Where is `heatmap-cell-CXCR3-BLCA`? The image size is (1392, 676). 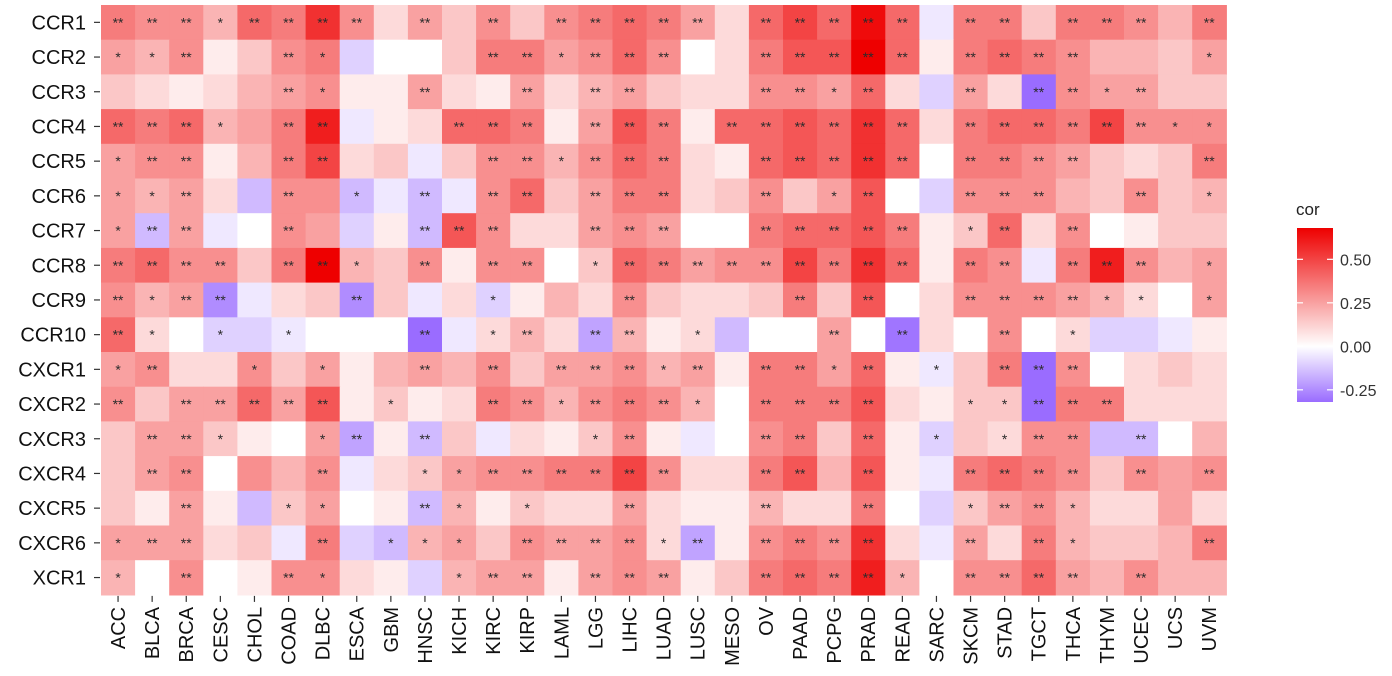
heatmap-cell-CXCR3-BLCA is located at coordinates (152, 439).